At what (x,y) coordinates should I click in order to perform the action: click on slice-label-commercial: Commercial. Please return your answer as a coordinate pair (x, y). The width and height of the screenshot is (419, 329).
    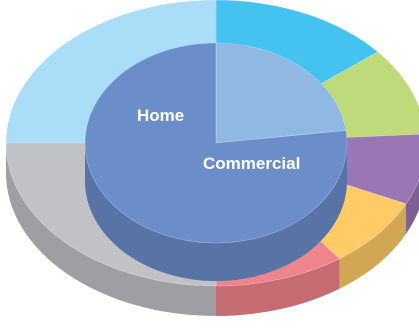
    Looking at the image, I should click on (251, 163).